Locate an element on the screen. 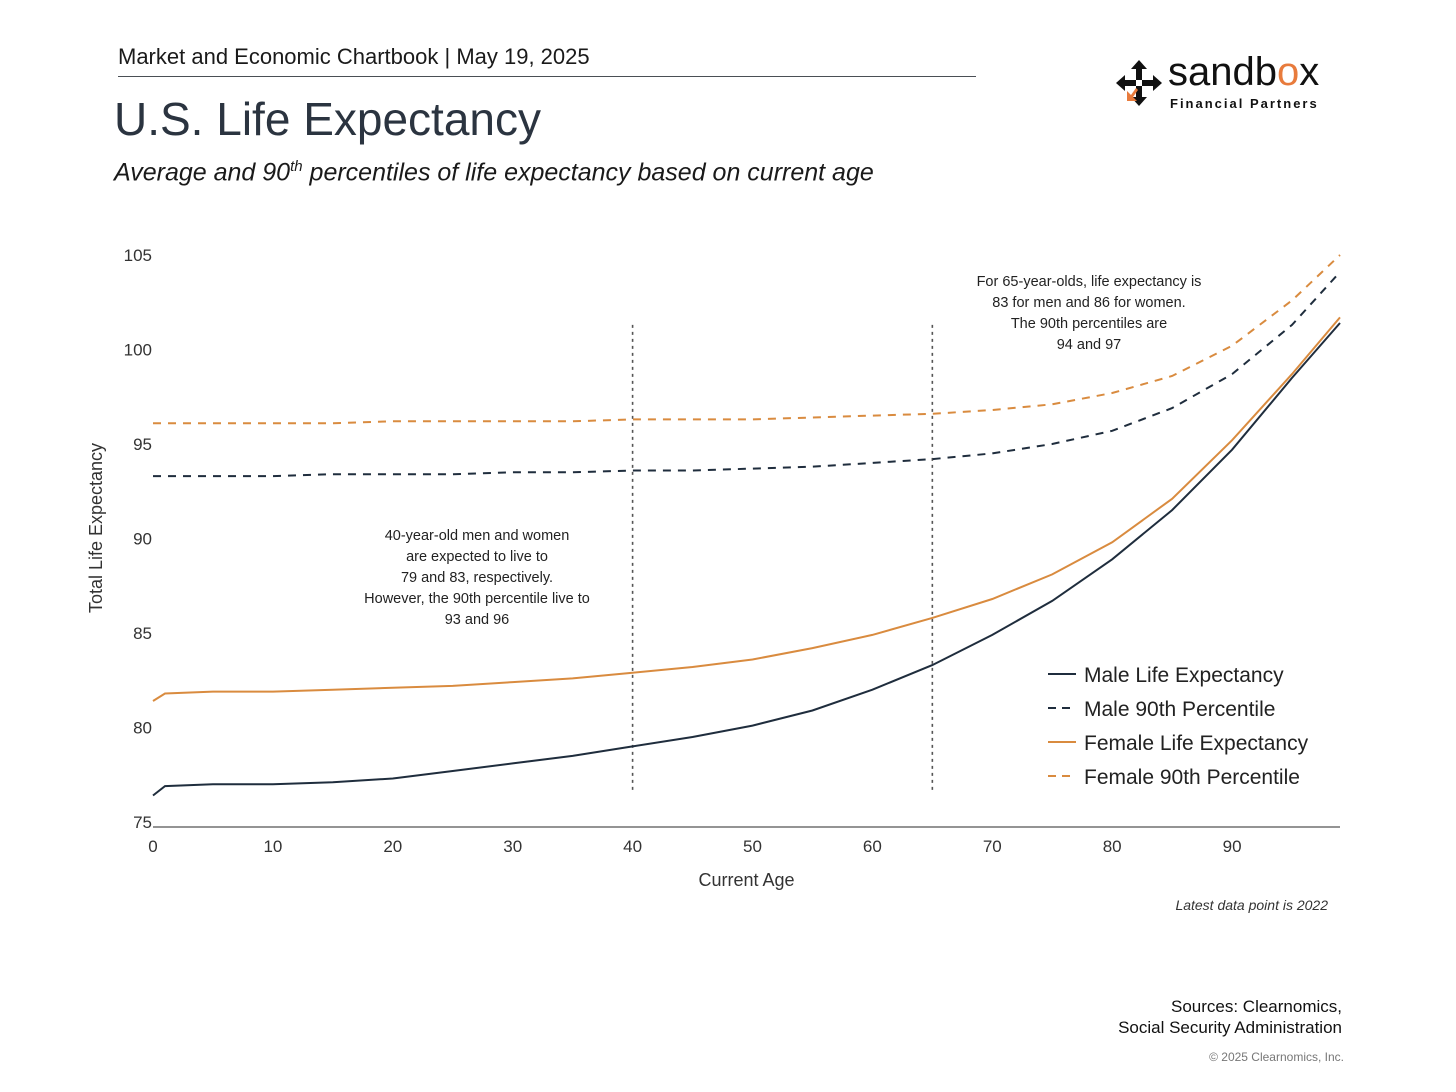  sources-line-2: Social Security Administration is located at coordinates (1230, 1027).